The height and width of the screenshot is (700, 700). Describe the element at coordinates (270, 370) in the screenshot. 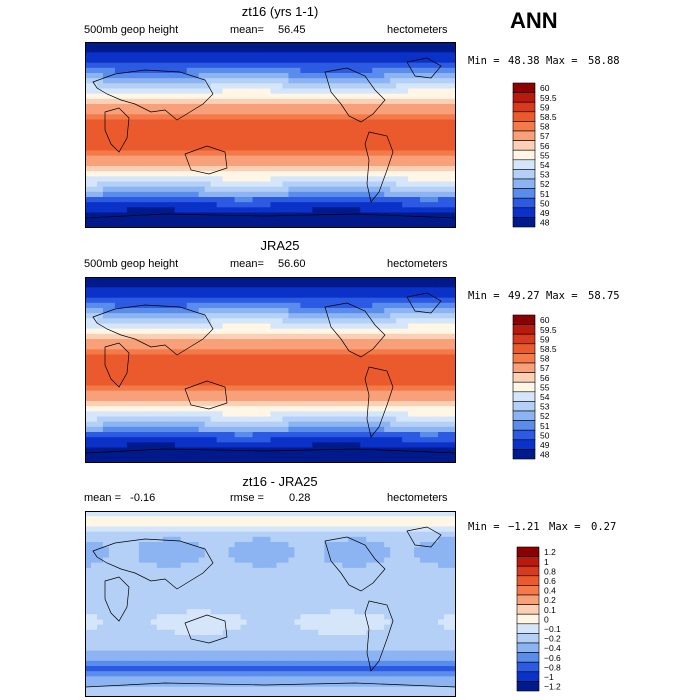

I see `map-frame` at that location.